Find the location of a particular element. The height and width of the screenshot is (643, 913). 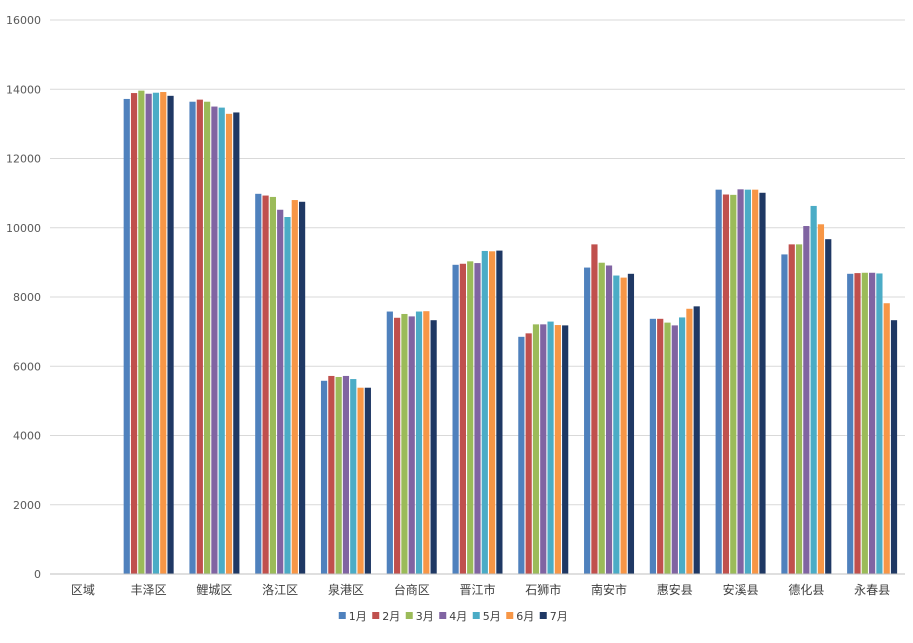

x-category-label: 安溪县 is located at coordinates (741, 589).